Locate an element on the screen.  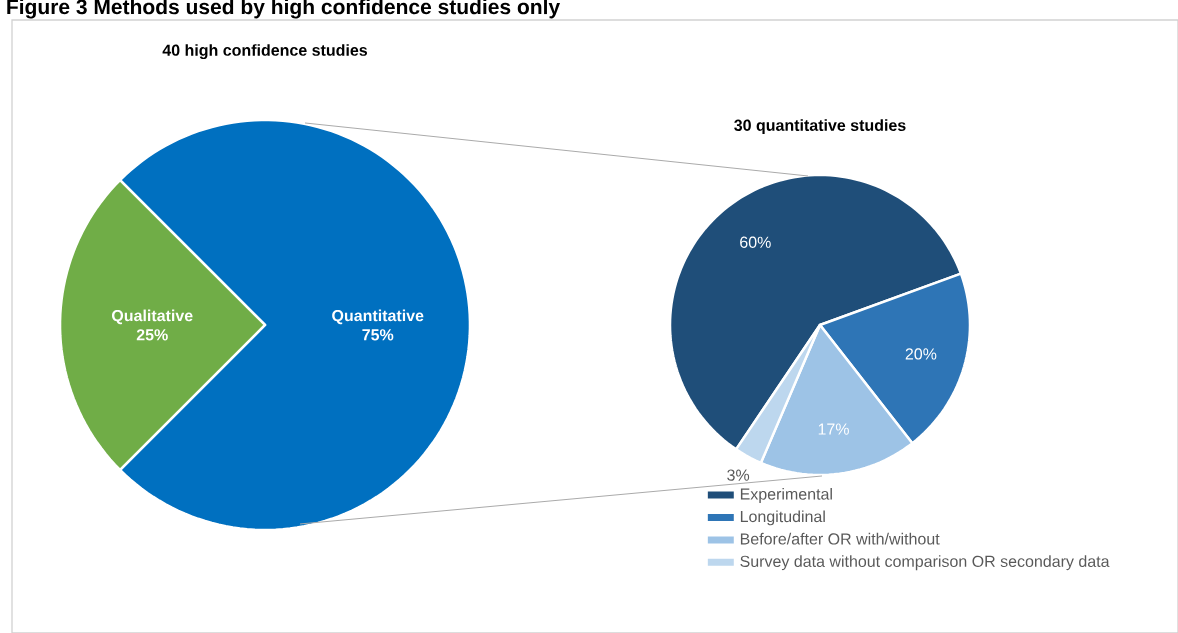
legend-label: Before/after OR with/without is located at coordinates (840, 538).